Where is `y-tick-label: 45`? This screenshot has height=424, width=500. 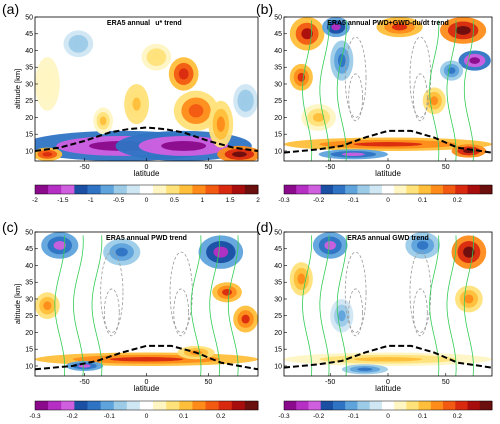 y-tick-label: 45 is located at coordinates (278, 34).